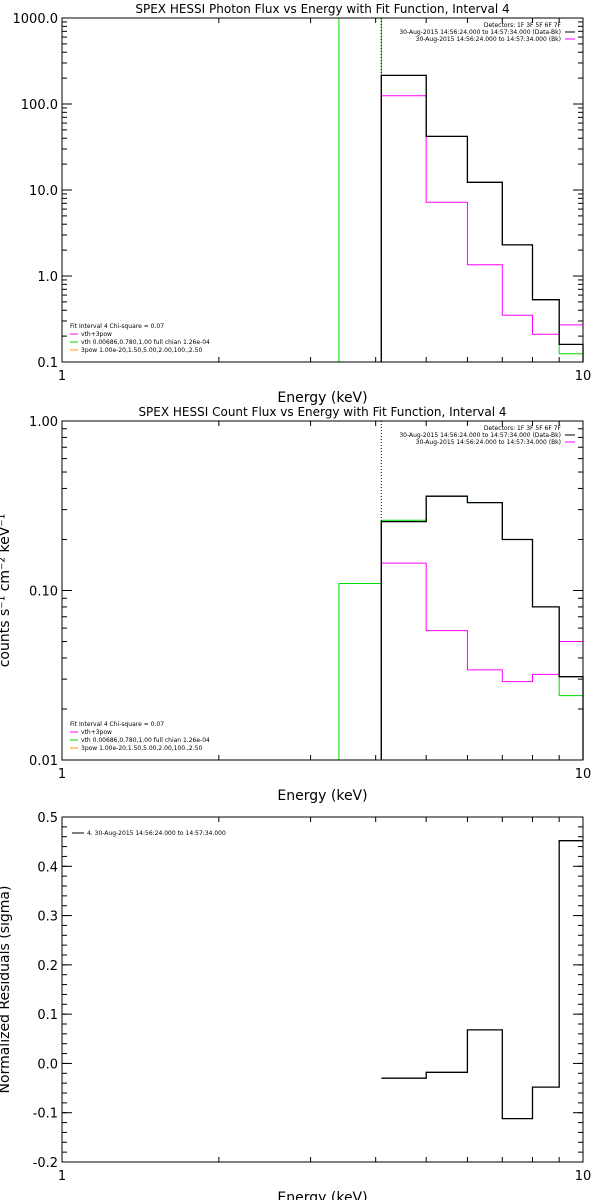 Image resolution: width=600 pixels, height=1200 pixels. What do you see at coordinates (47, 1015) in the screenshot?
I see `resid-y-tick-label: 0.1` at bounding box center [47, 1015].